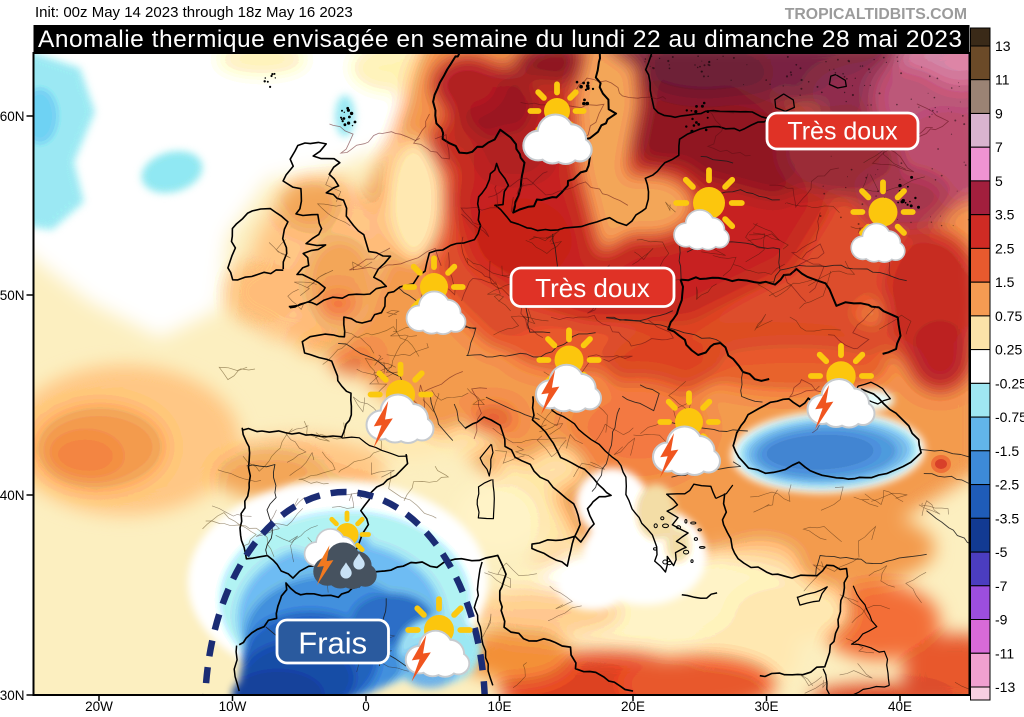 Image resolution: width=1024 pixels, height=717 pixels. Describe the element at coordinates (999, 181) in the screenshot. I see `svg-text: 5` at that location.